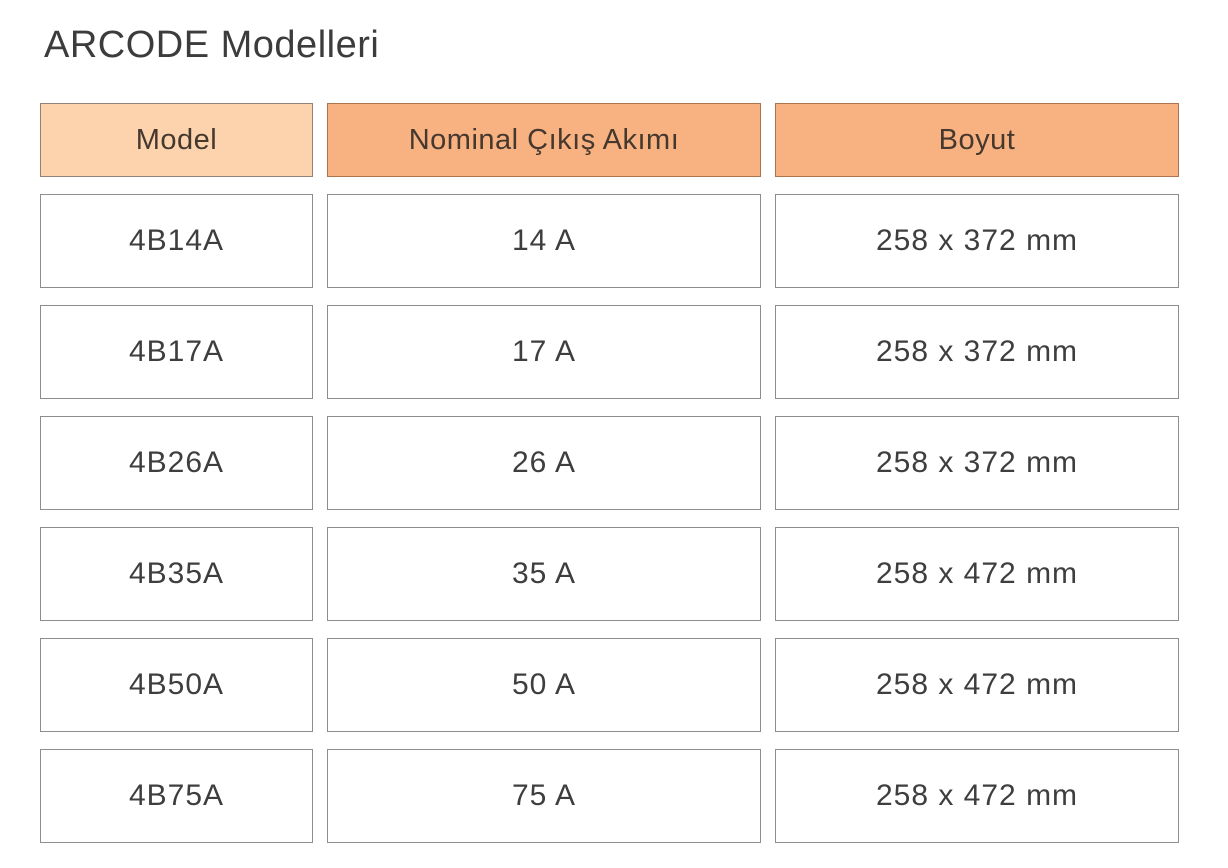 This screenshot has width=1228, height=868. Describe the element at coordinates (176, 241) in the screenshot. I see `table-cell-model: 4B14A` at that location.